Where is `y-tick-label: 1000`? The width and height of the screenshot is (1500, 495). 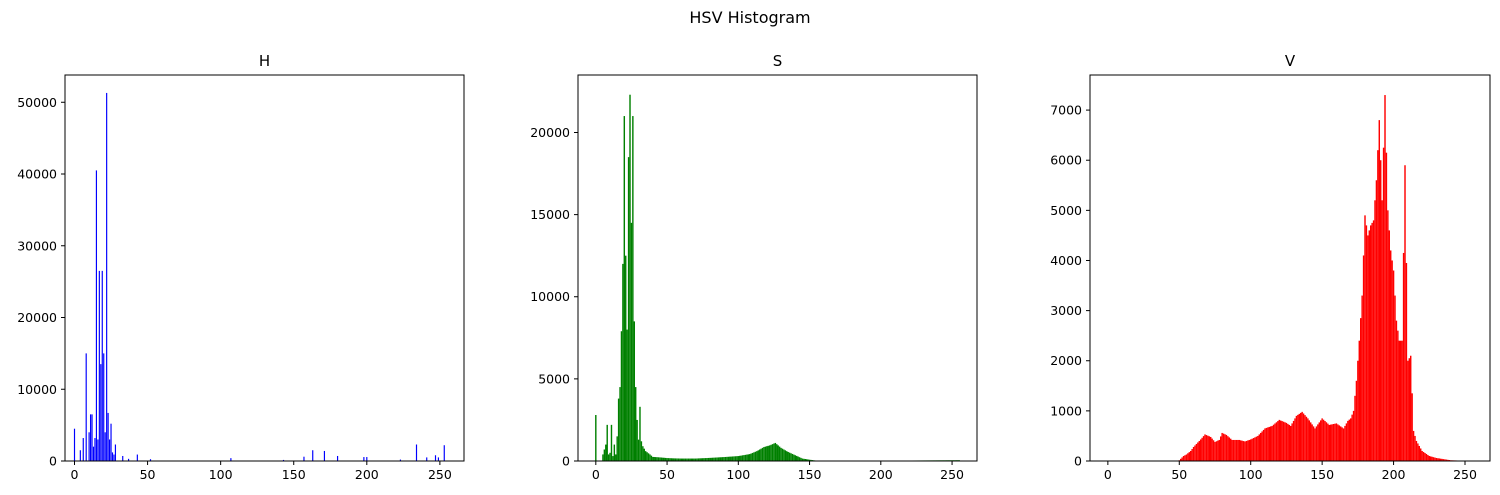
y-tick-label: 1000 is located at coordinates (1066, 410).